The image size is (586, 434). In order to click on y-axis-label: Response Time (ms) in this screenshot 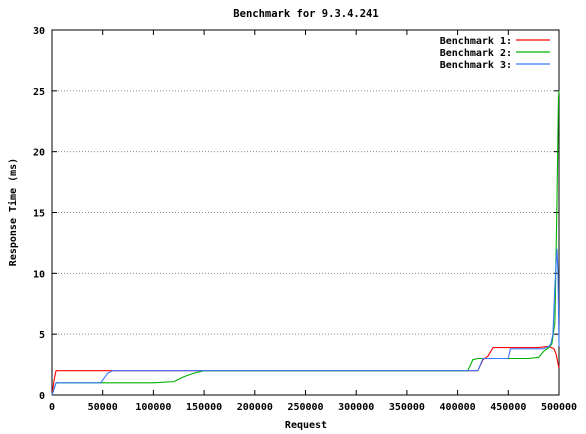, I will do `click(13, 212)`.